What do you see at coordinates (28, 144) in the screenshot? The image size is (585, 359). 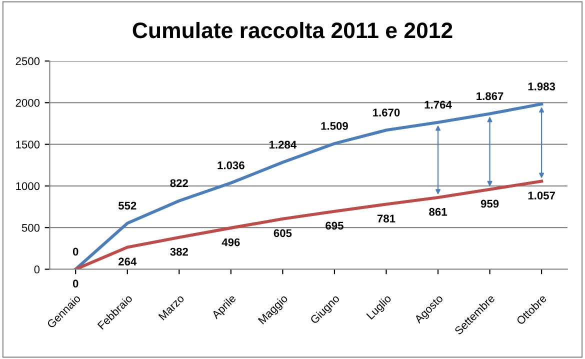 I see `y-tick-label: 1500` at bounding box center [28, 144].